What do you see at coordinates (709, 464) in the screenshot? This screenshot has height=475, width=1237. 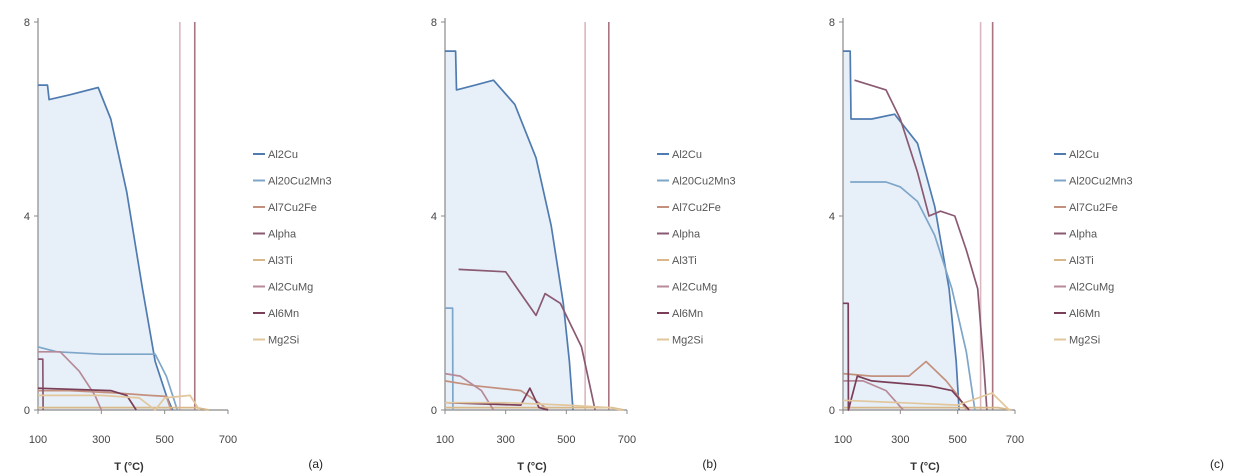 I see `panel-label: (b)` at bounding box center [709, 464].